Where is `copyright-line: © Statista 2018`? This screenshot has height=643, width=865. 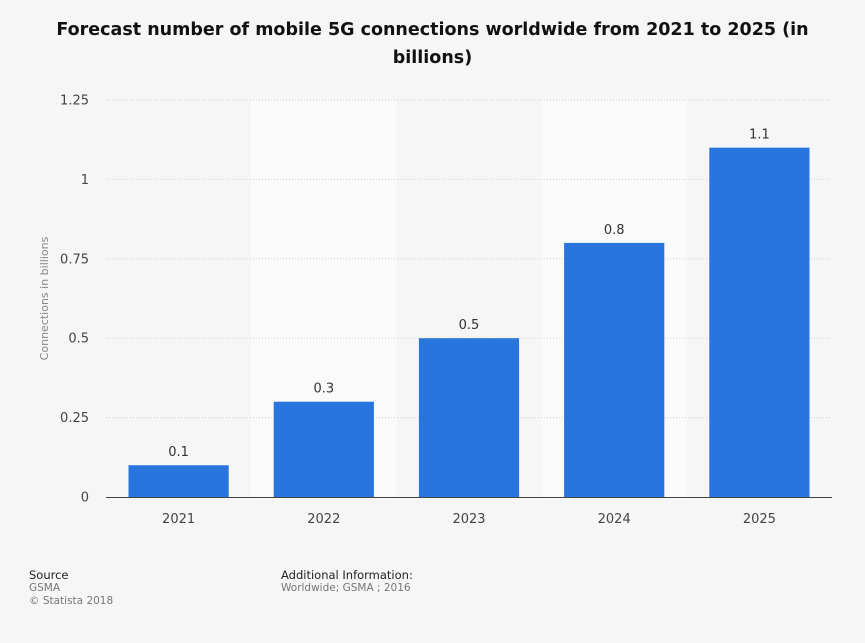 copyright-line: © Statista 2018 is located at coordinates (71, 601).